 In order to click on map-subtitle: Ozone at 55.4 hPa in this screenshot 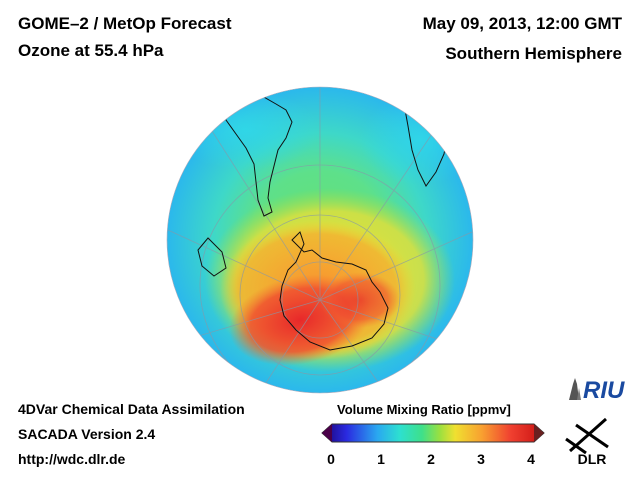, I will do `click(91, 50)`.